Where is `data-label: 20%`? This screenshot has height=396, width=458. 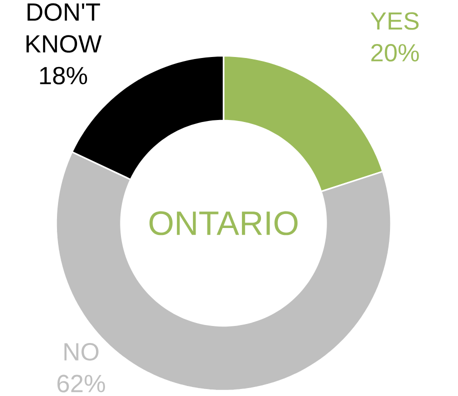
data-label: 20% is located at coordinates (395, 53).